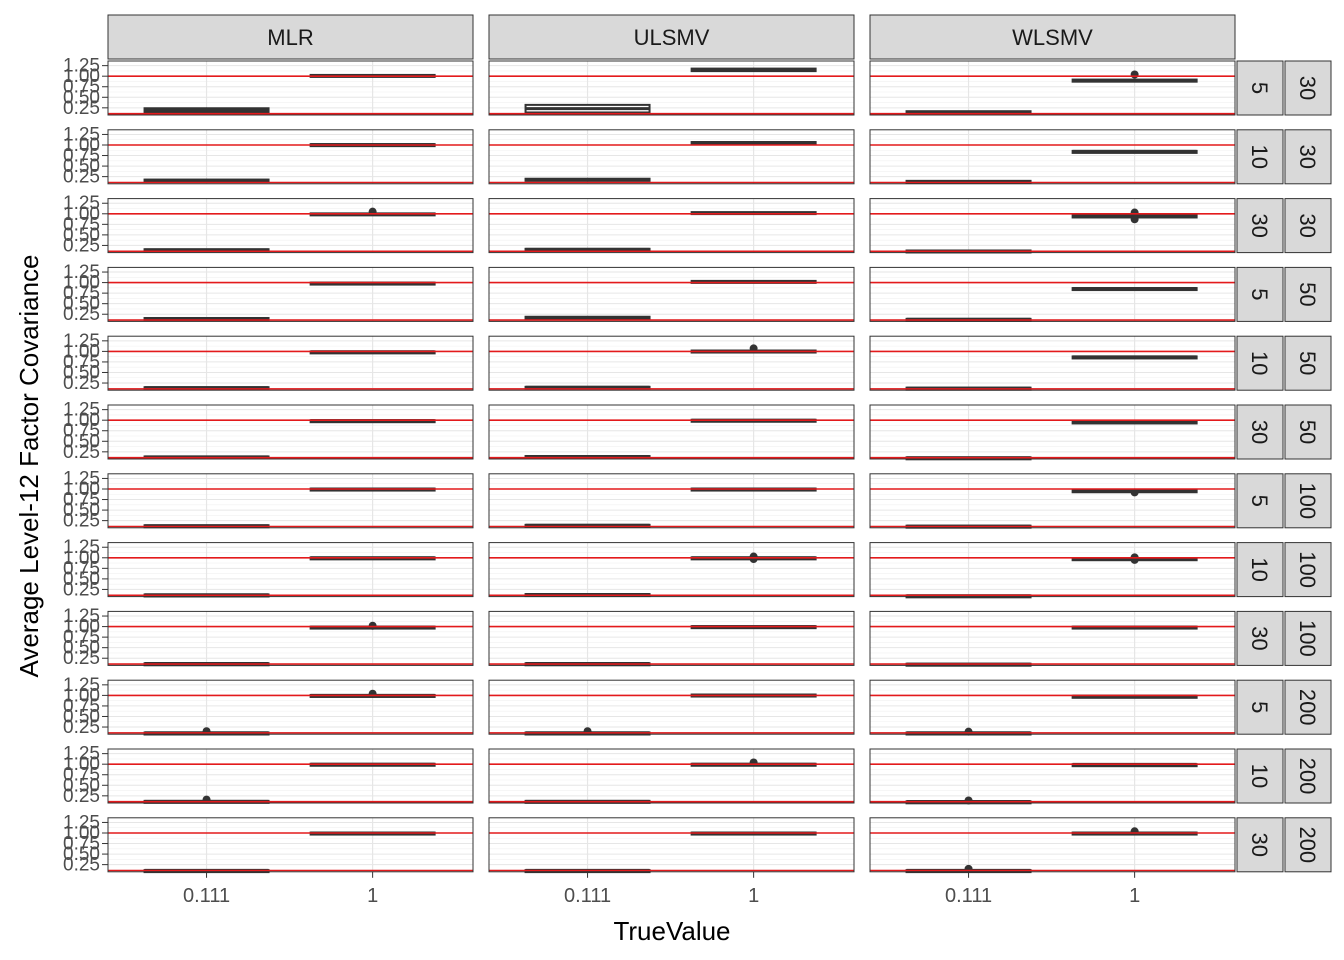 This screenshot has width=1344, height=960. Describe the element at coordinates (672, 37) in the screenshot. I see `column-strip-label: ULSMV` at that location.